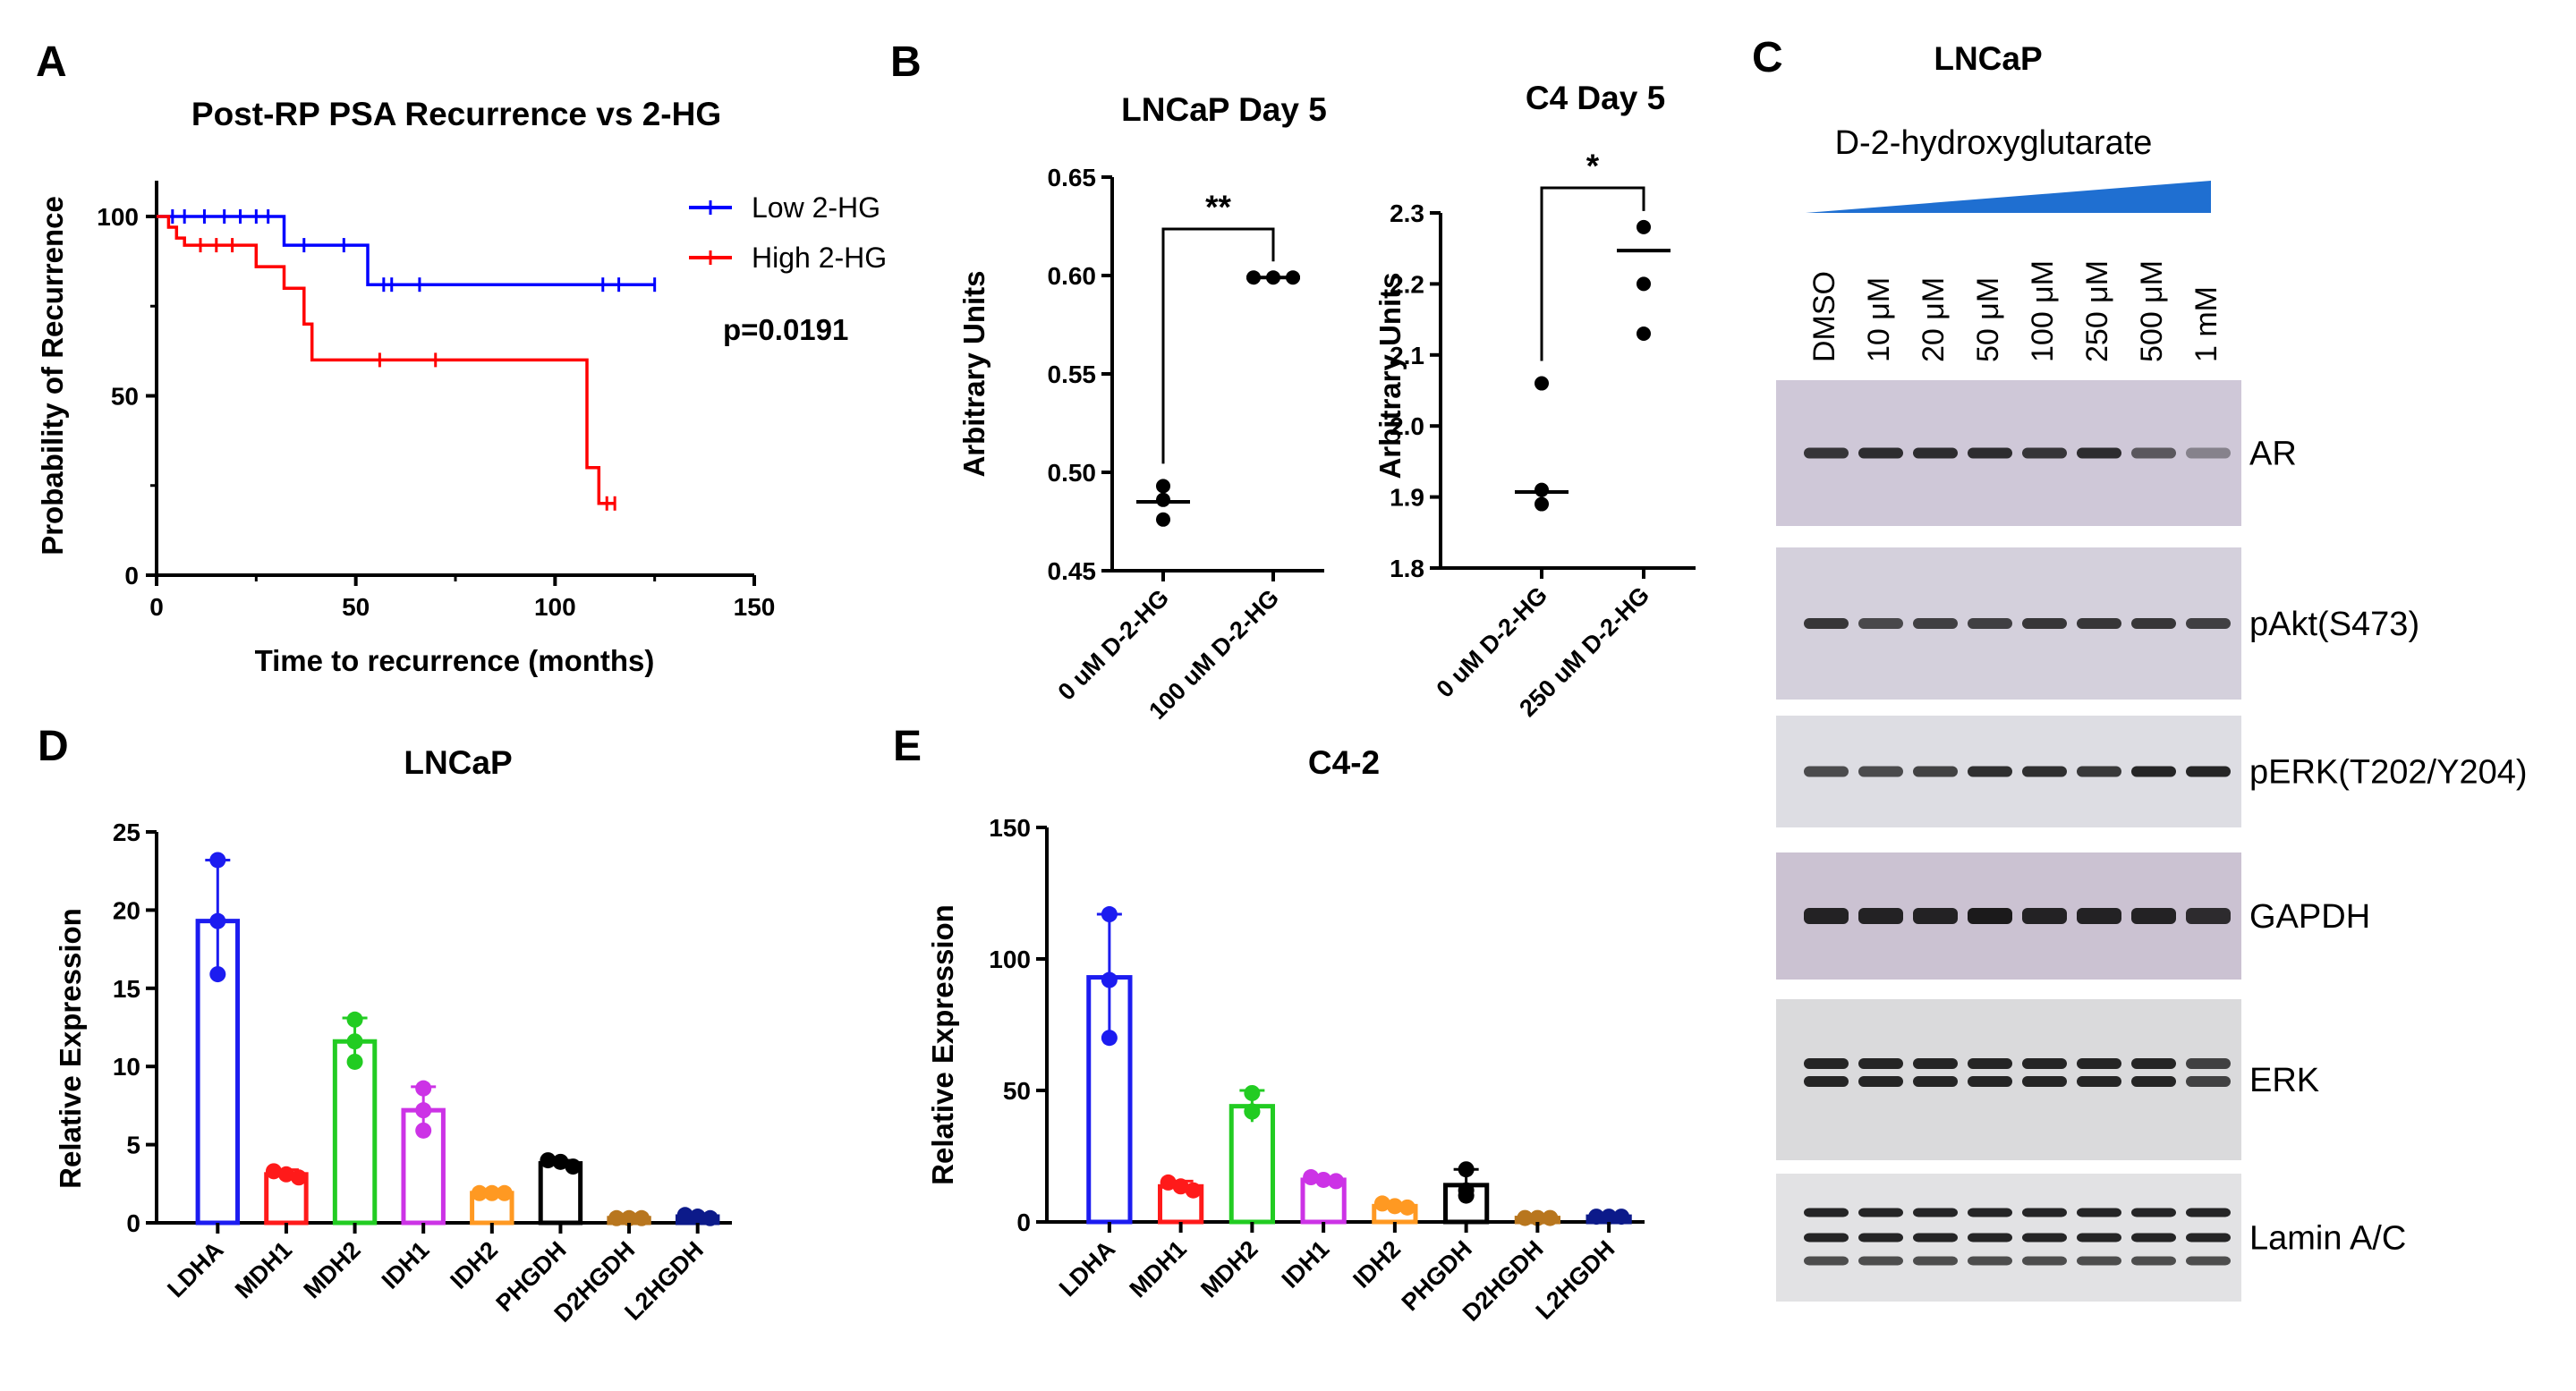  I want to click on chartE-ytick-label: 50, so click(1017, 1091).